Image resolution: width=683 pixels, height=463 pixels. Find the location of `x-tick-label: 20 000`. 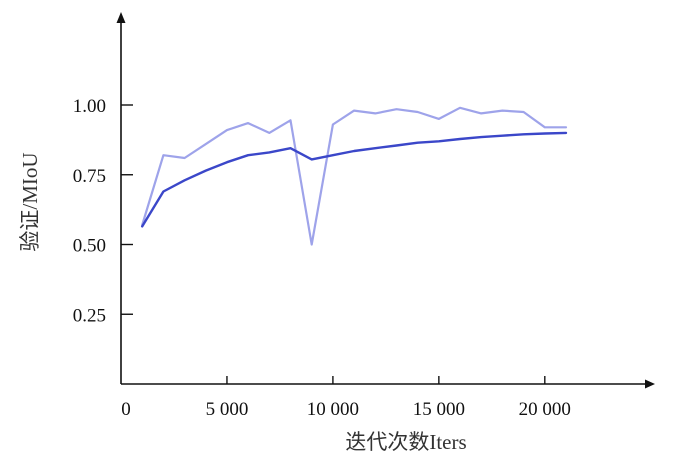

x-tick-label: 20 000 is located at coordinates (545, 409).